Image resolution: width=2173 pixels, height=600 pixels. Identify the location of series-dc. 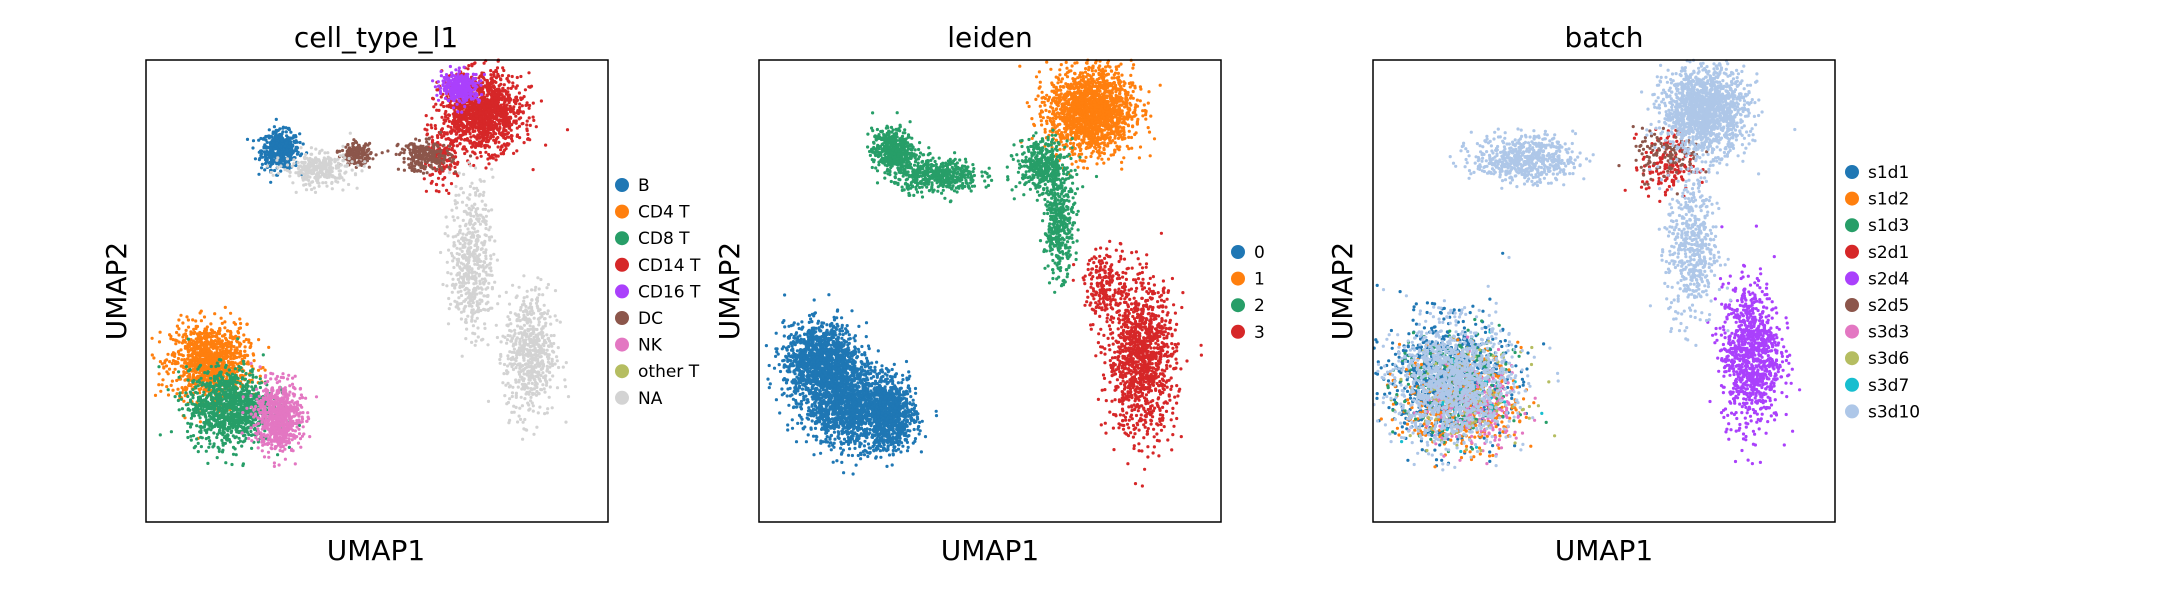
(404, 153).